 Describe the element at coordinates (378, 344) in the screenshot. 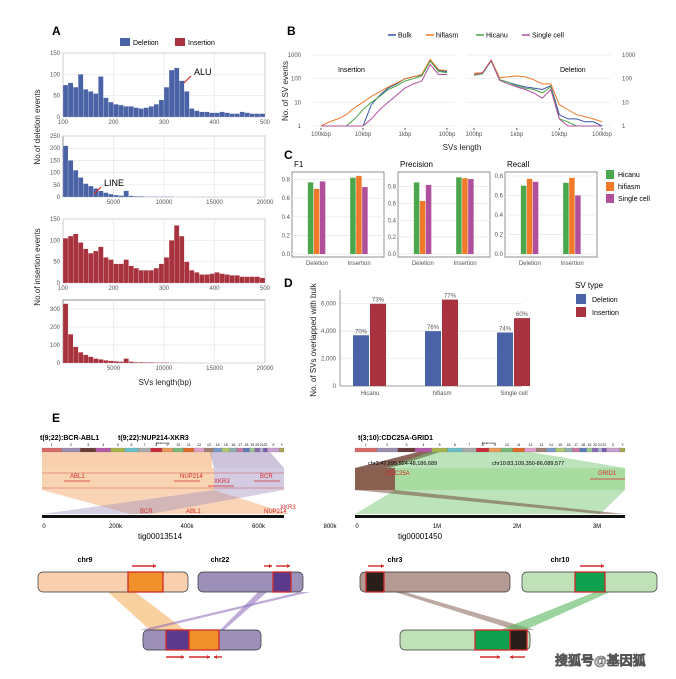

I see `bar-insertion` at that location.